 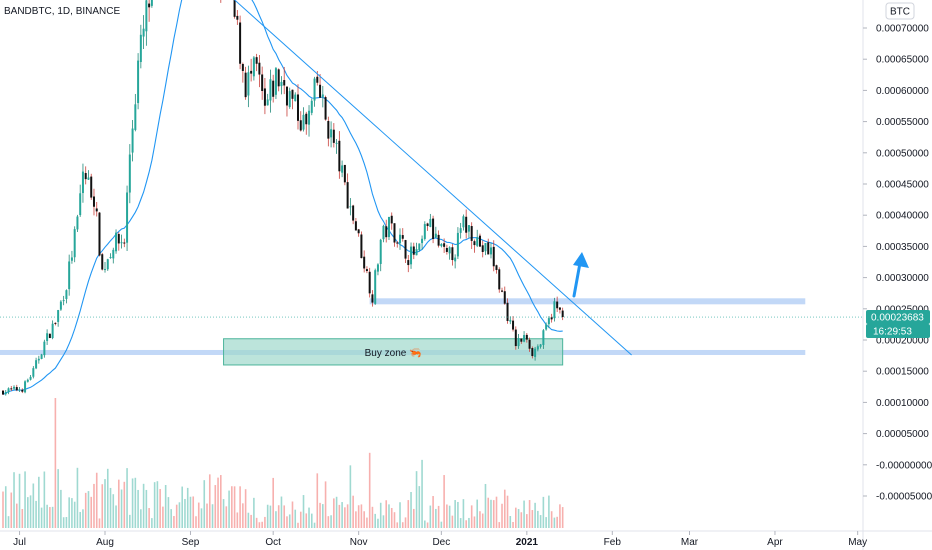 I want to click on chart-header: BANDBTC, 1D, BINANCE, so click(x=62, y=11).